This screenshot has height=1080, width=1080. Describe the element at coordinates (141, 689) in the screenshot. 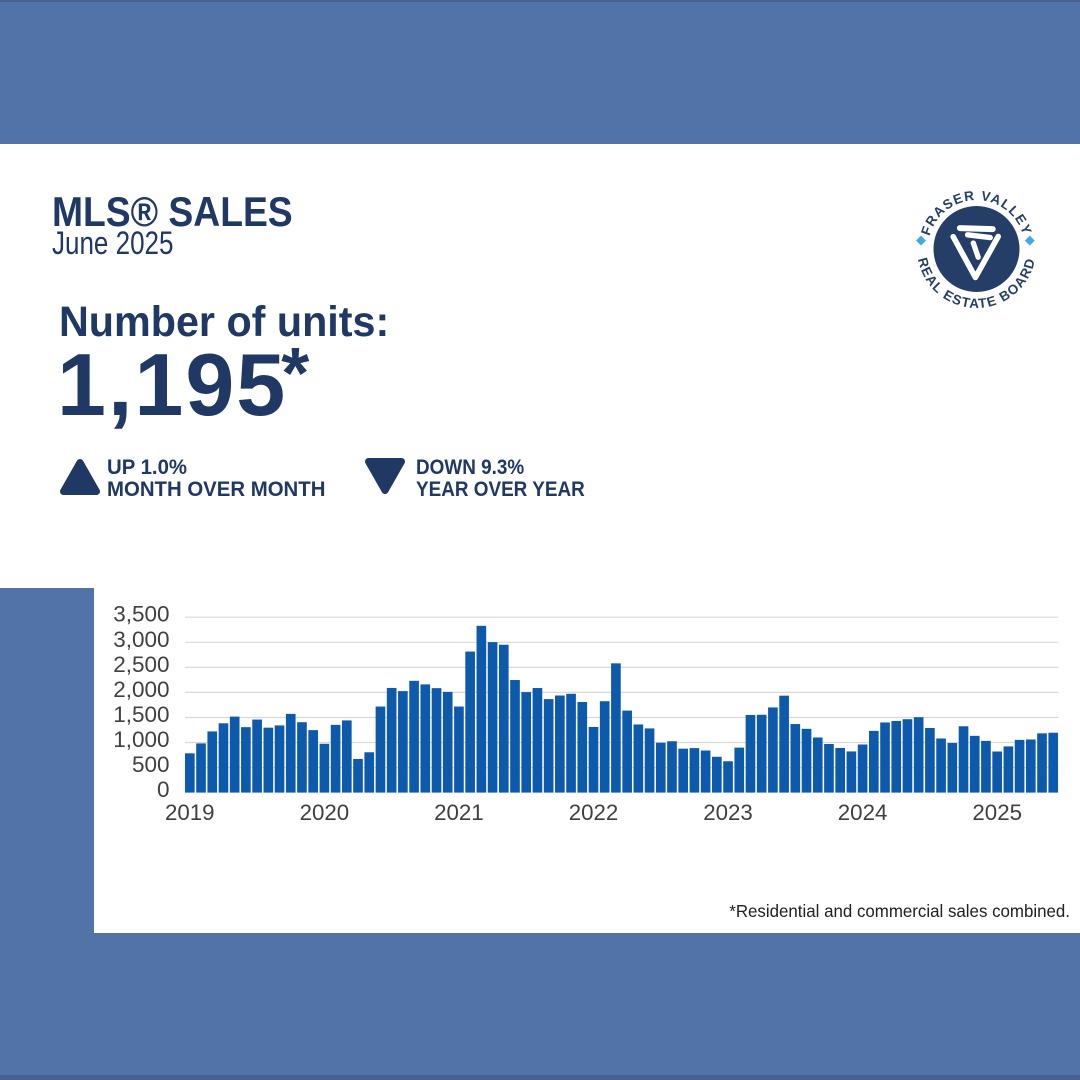

I see `svg-text: 2,000` at that location.